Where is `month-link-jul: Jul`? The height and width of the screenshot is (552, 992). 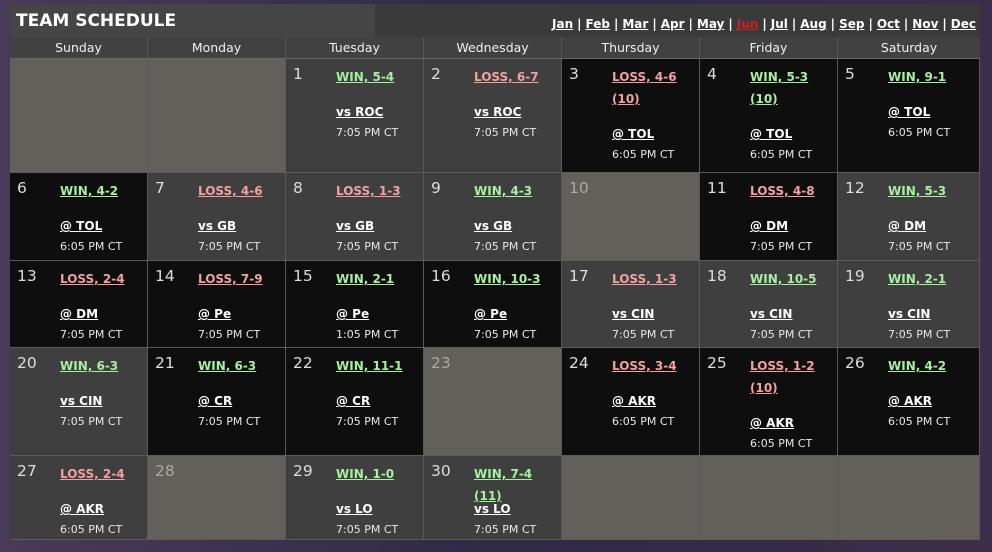
month-link-jul: Jul is located at coordinates (779, 24).